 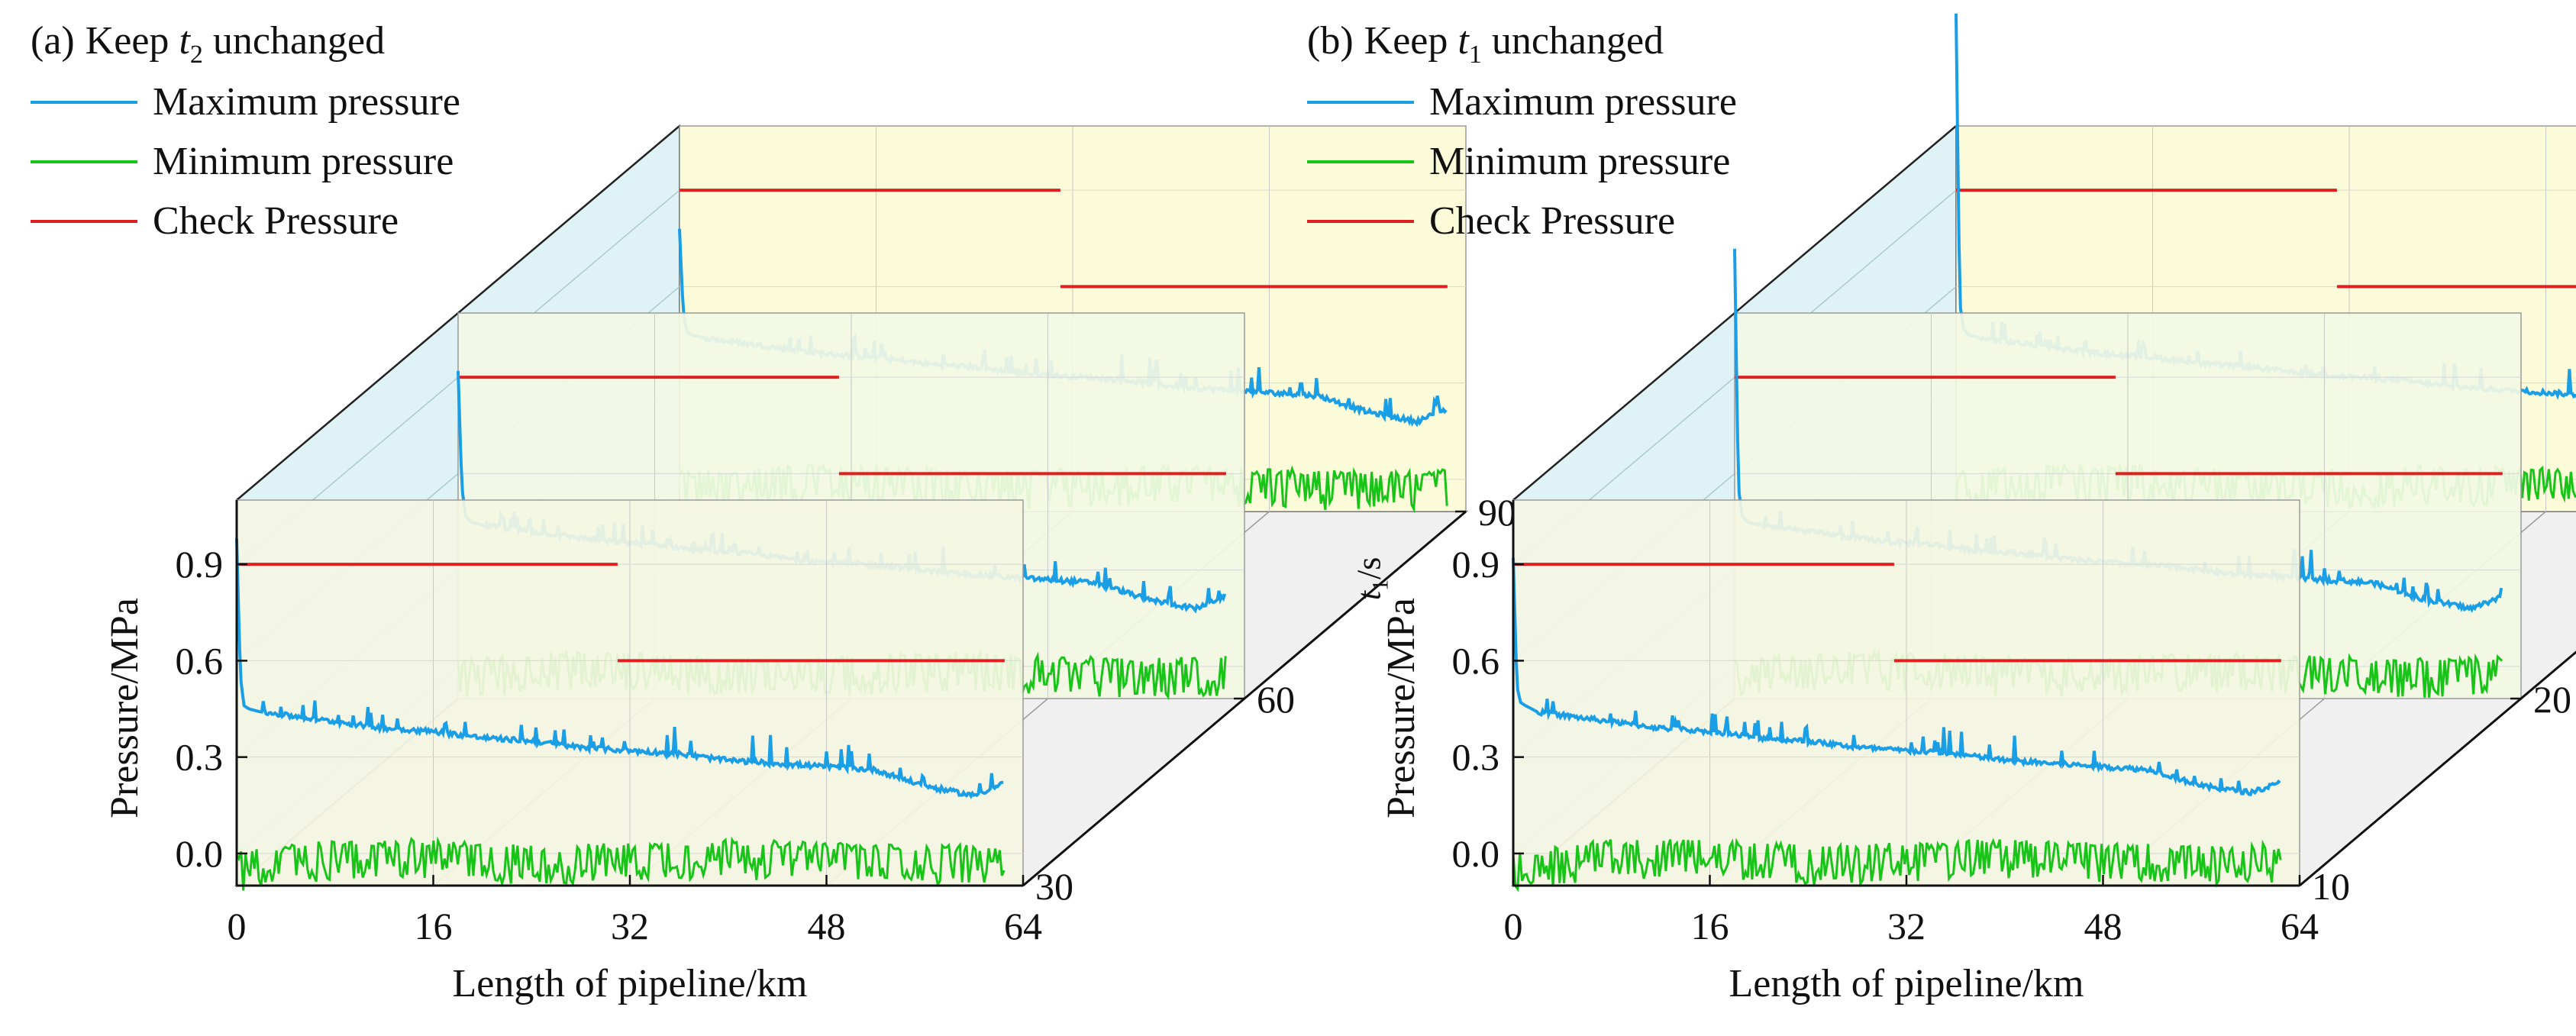 What do you see at coordinates (53, 41) in the screenshot?
I see `panel-label: (a)` at bounding box center [53, 41].